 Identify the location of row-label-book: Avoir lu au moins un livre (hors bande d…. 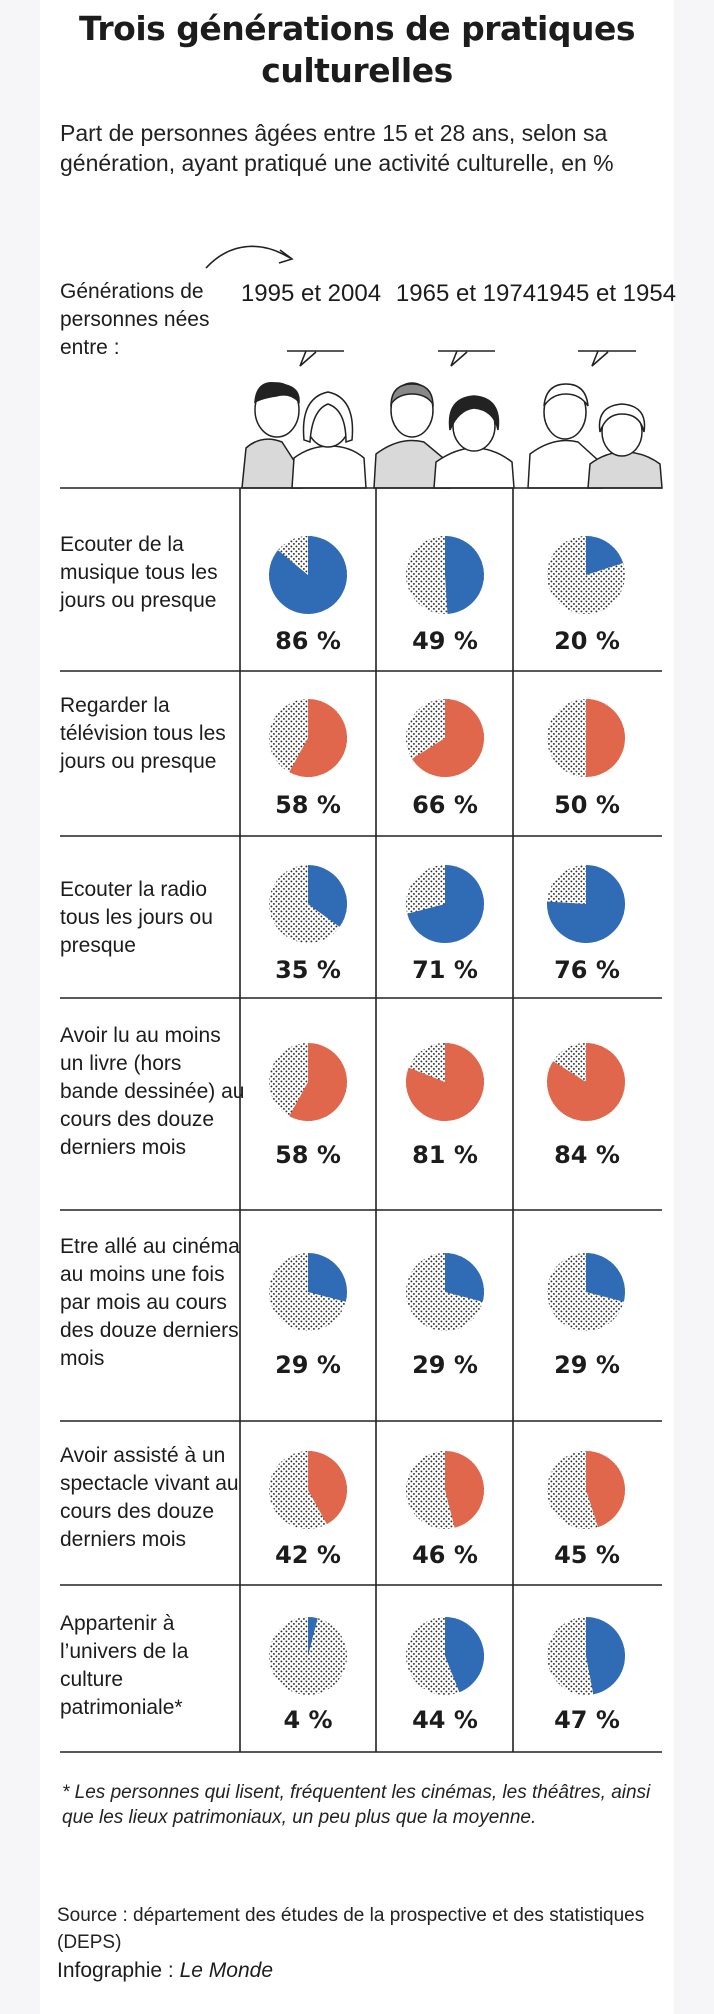
(152, 1091).